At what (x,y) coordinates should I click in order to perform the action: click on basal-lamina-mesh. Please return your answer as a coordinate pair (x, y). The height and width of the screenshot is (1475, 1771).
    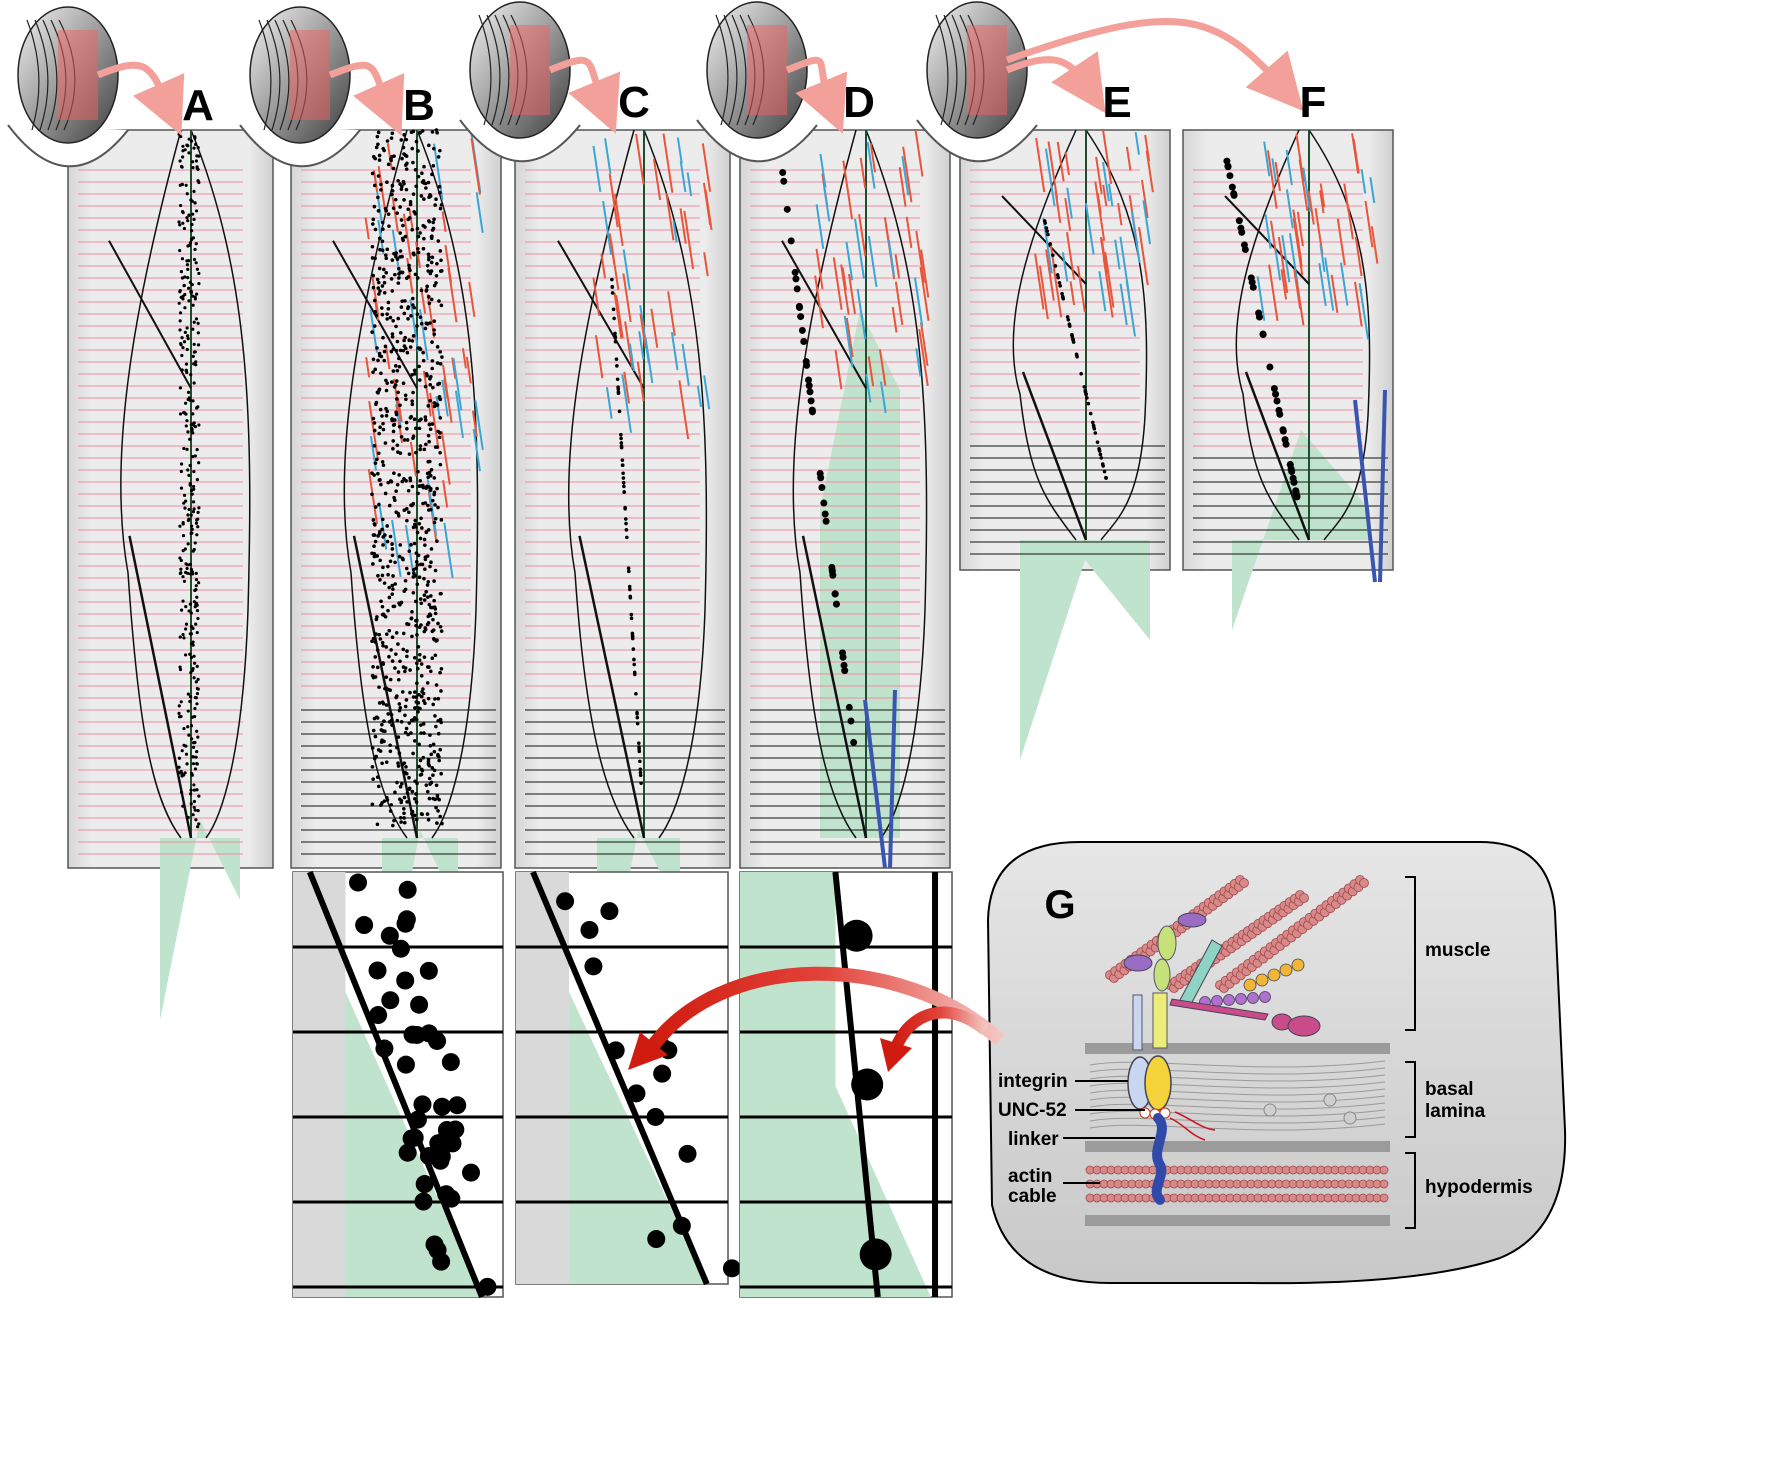
    Looking at the image, I should click on (1237, 1095).